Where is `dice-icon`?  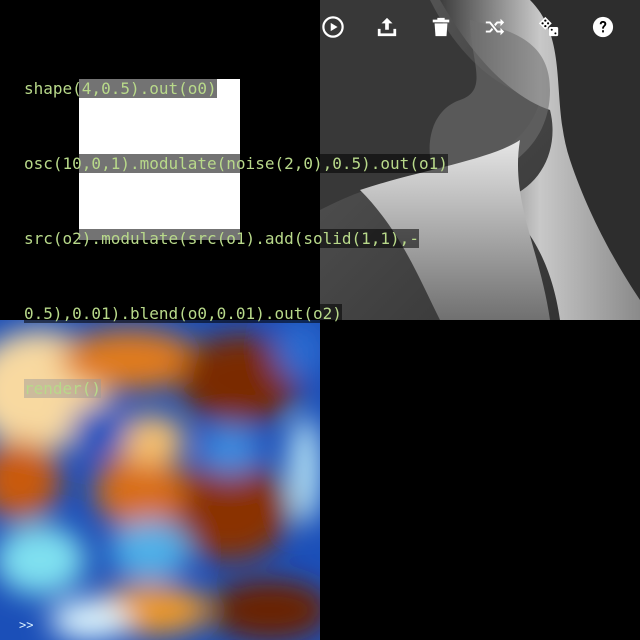 dice-icon is located at coordinates (548, 26).